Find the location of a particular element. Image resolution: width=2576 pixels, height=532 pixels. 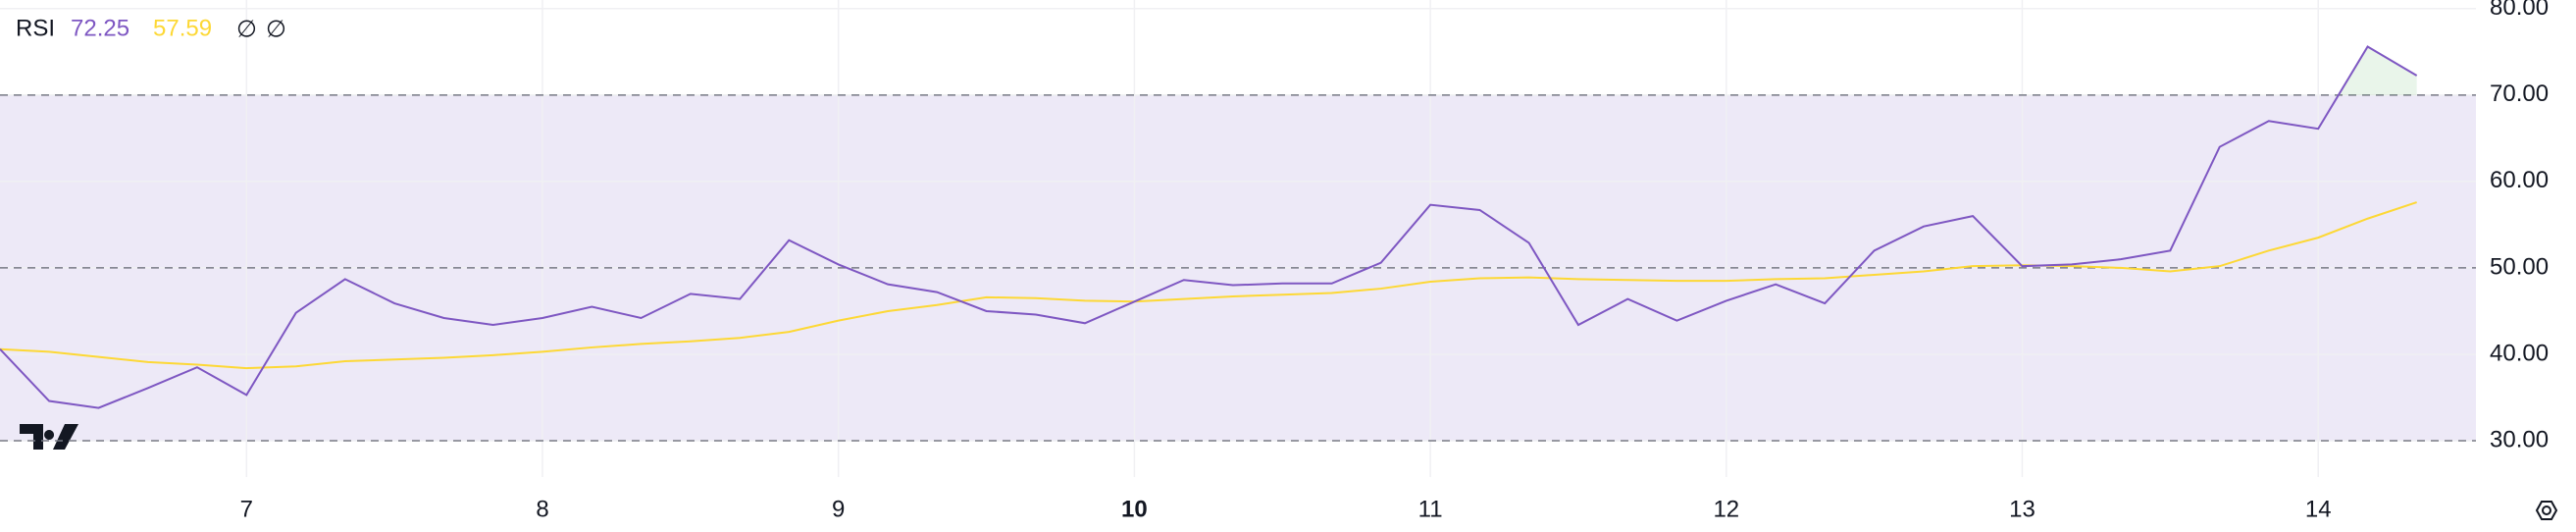

y-tick-label: 60.00 is located at coordinates (2519, 180).